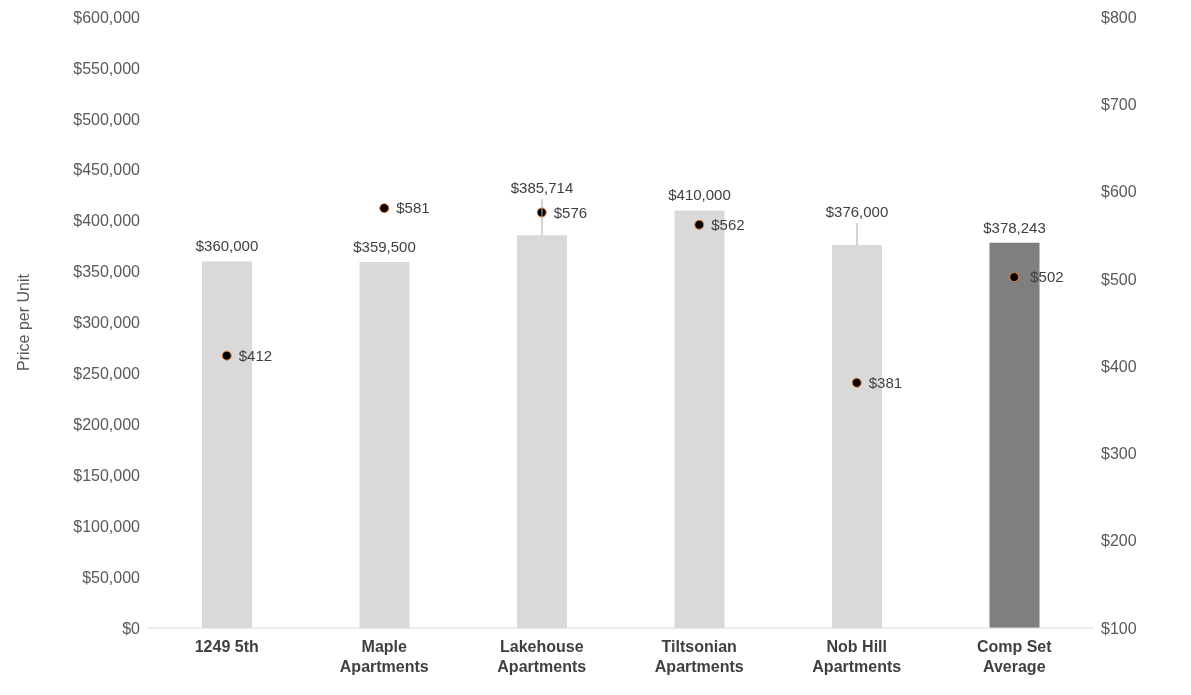 The image size is (1191, 695). I want to click on y2-tick-label: $800, so click(1119, 17).